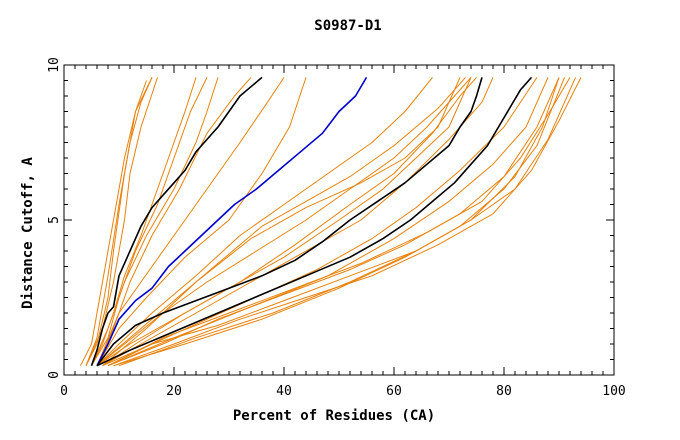 Image resolution: width=680 pixels, height=440 pixels. What do you see at coordinates (28, 233) in the screenshot?
I see `y-axis-label: Distance Cutoff, A` at bounding box center [28, 233].